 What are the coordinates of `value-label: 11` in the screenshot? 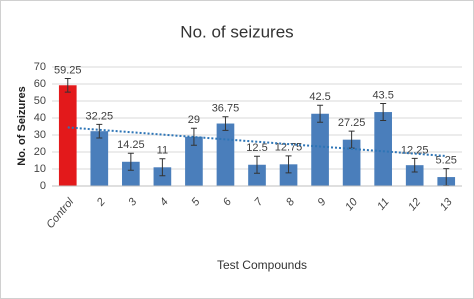 It's located at (162, 151).